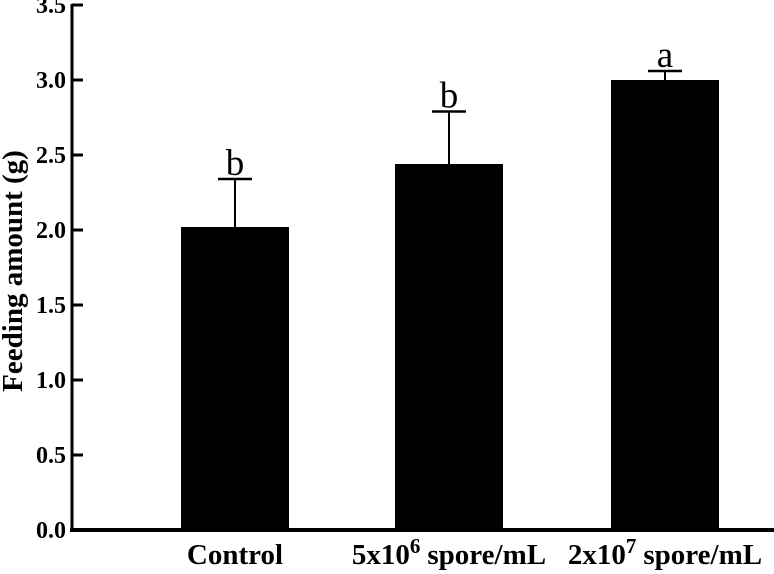  I want to click on y-tick-label: 0.0, so click(51, 531).